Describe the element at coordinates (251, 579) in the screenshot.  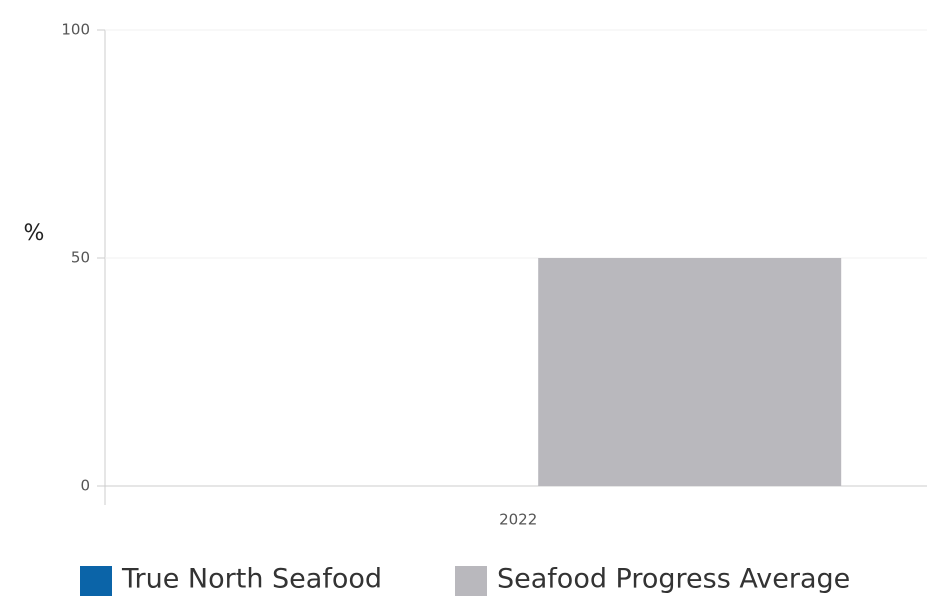
I see `legend-label: True North Seafood` at that location.